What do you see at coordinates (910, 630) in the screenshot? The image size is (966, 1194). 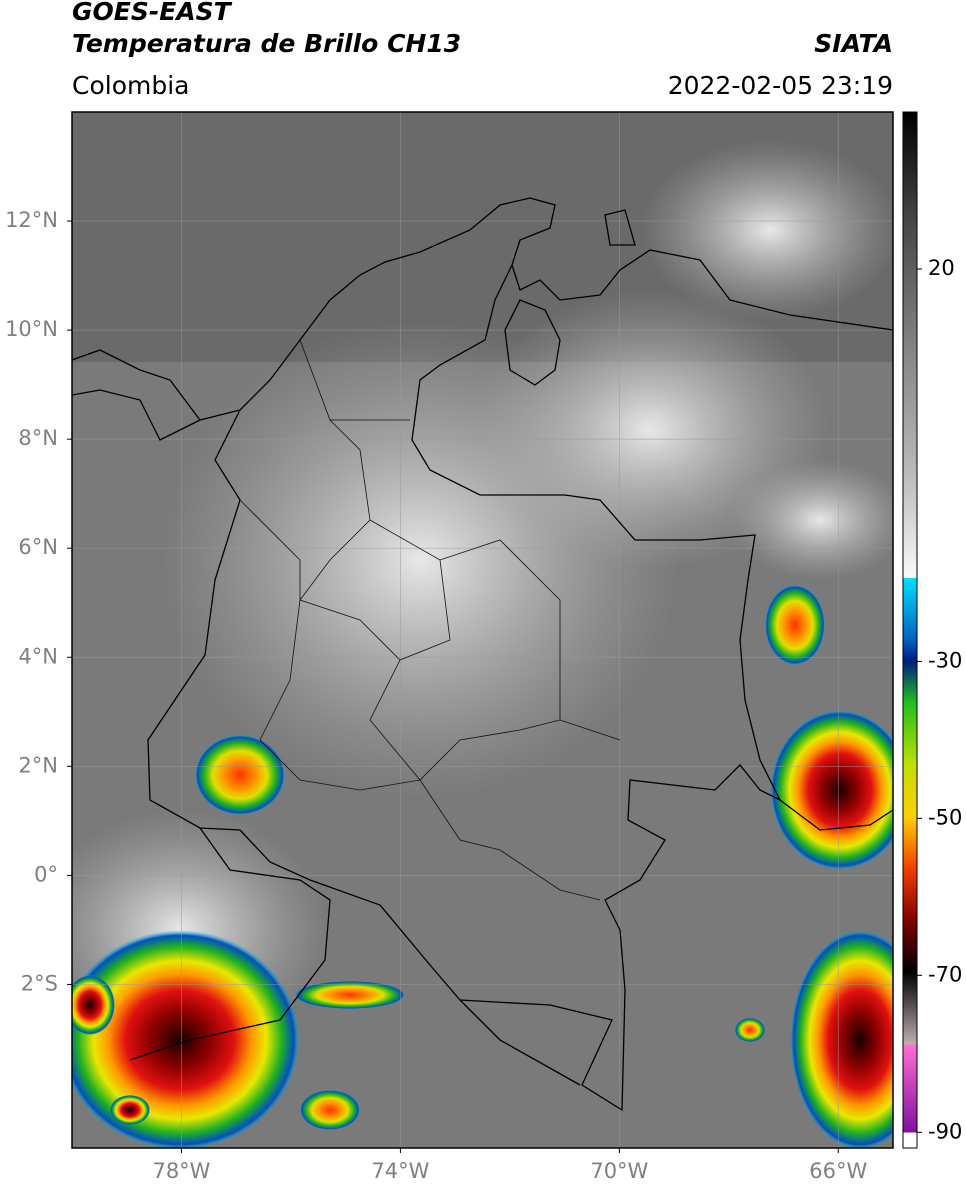 I see `colorbar` at bounding box center [910, 630].